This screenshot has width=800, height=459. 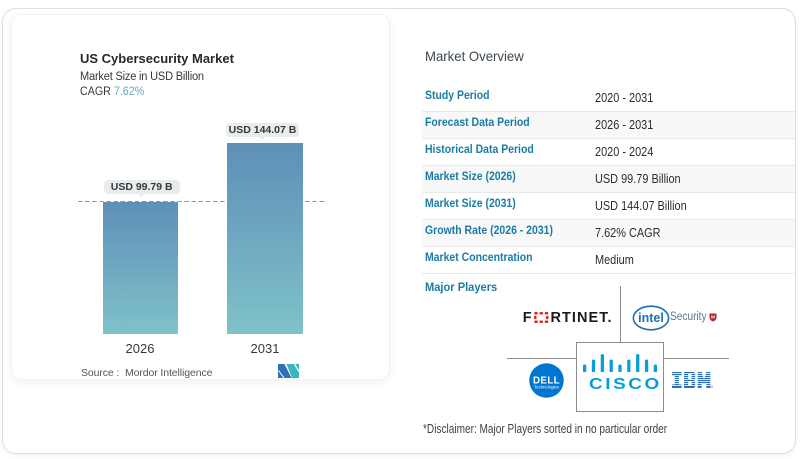 What do you see at coordinates (546, 386) in the screenshot?
I see `svg-text: Technologies` at bounding box center [546, 386].